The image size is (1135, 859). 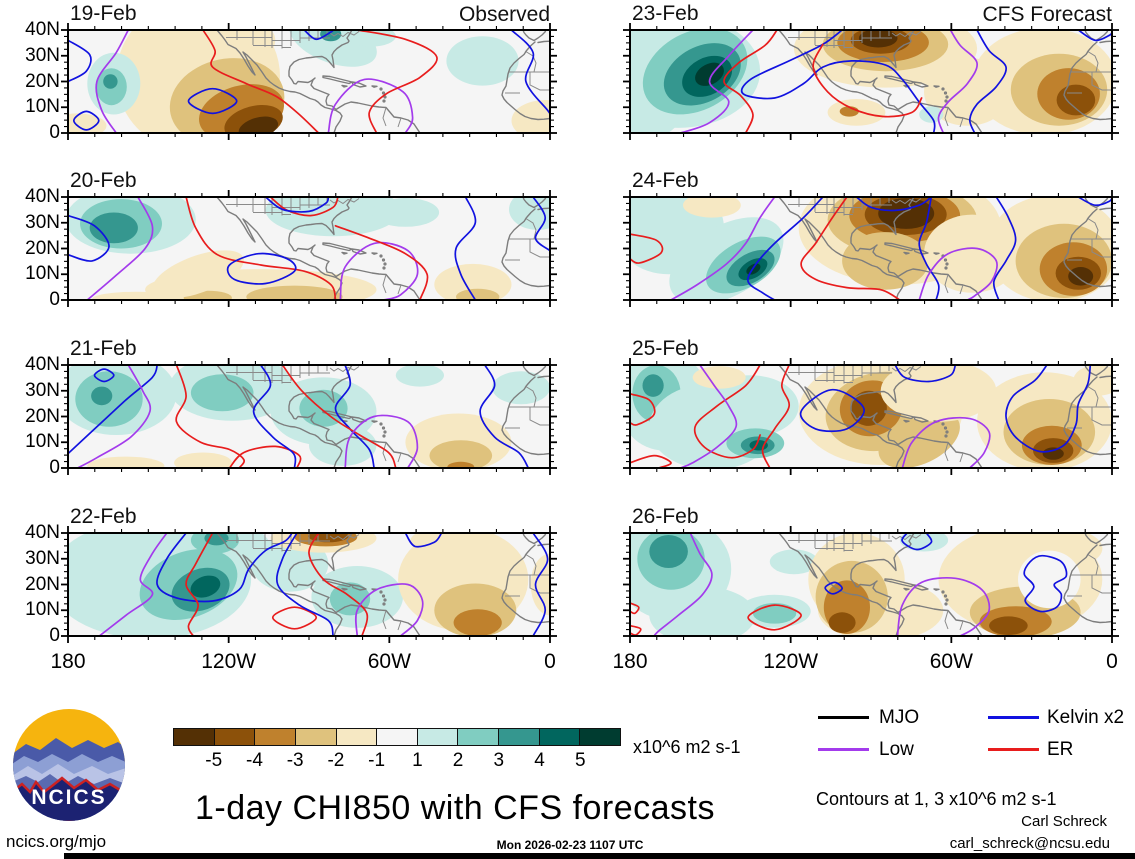 I want to click on map-panel-20-Feb, so click(x=309, y=248).